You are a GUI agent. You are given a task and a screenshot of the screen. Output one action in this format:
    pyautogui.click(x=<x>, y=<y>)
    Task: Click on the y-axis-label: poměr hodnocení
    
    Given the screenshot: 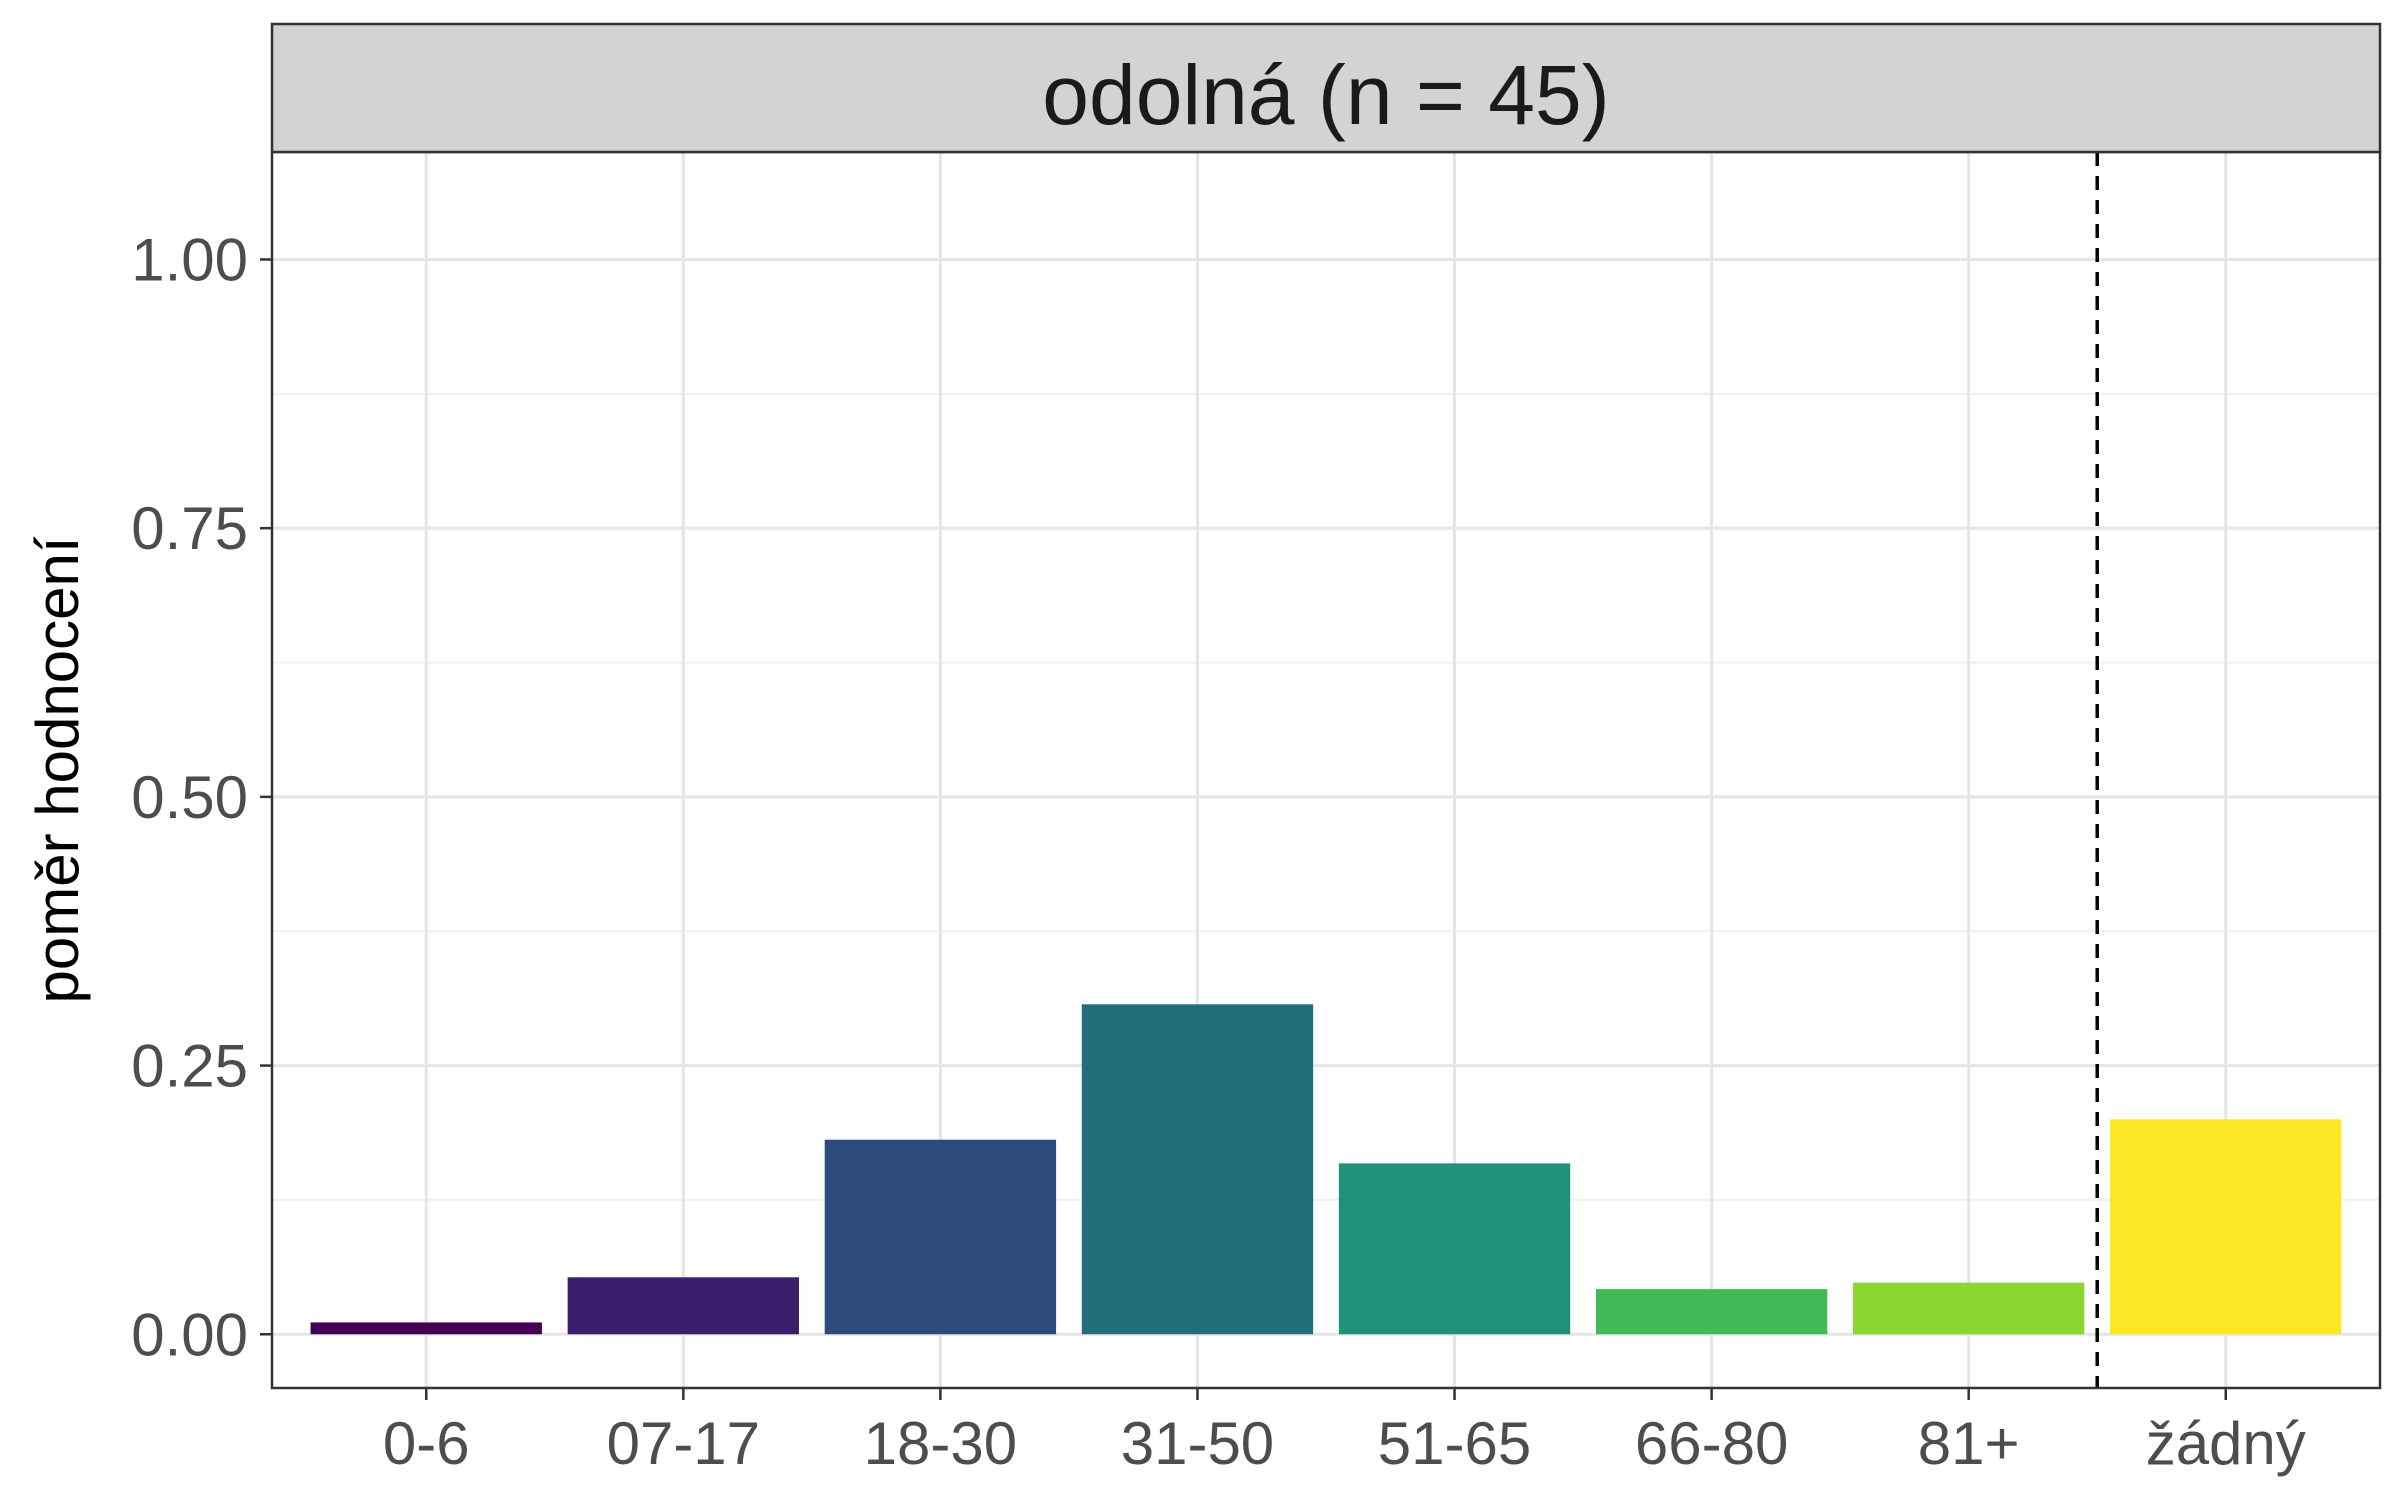 What is the action you would take?
    pyautogui.click(x=57, y=769)
    